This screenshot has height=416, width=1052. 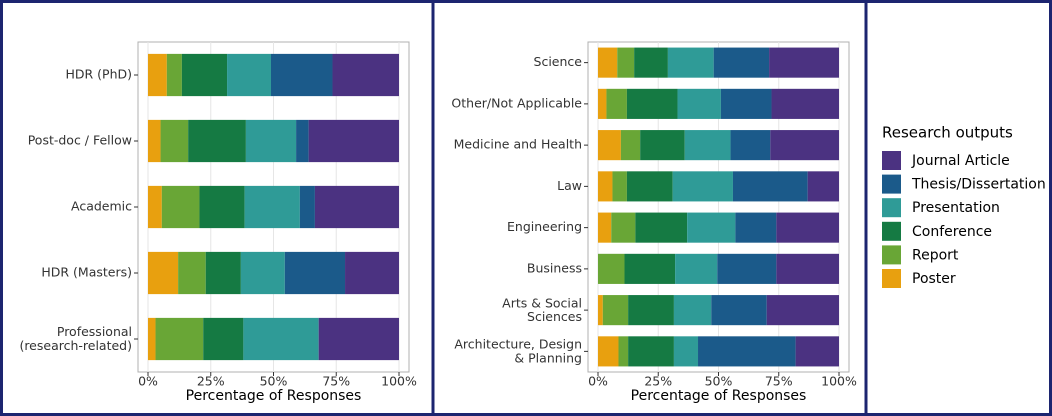 I want to click on legend-label: Report, so click(x=935, y=255).